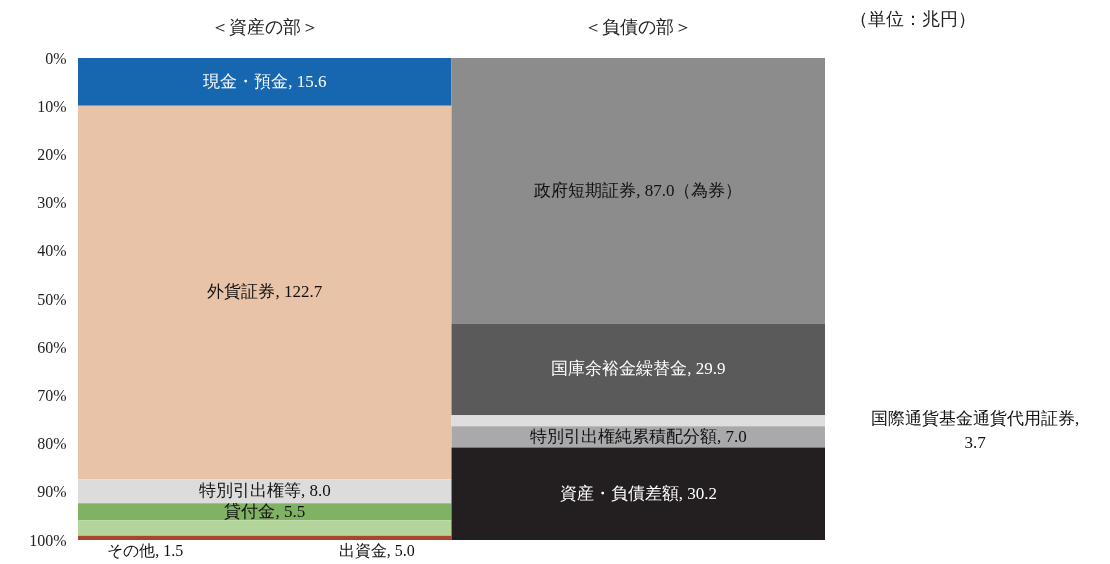 The width and height of the screenshot is (1110, 564). I want to click on y-tick-label: 30%, so click(52, 203).